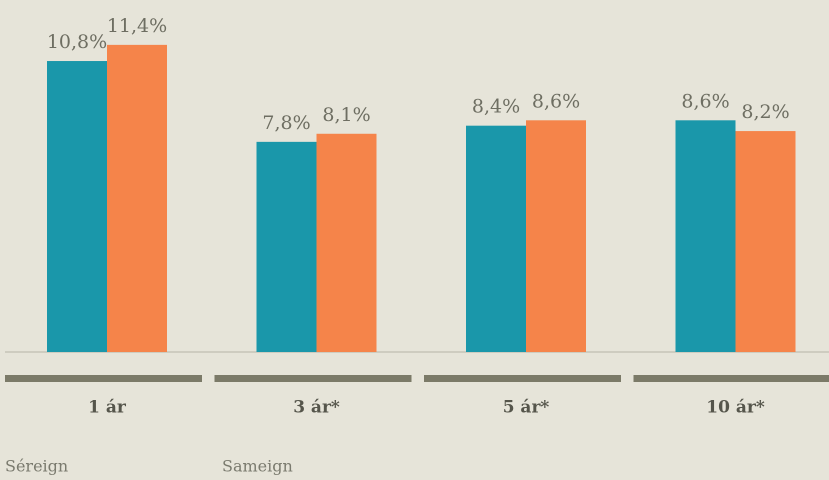  What do you see at coordinates (107, 408) in the screenshot?
I see `x-tick-label: 1 ár` at bounding box center [107, 408].